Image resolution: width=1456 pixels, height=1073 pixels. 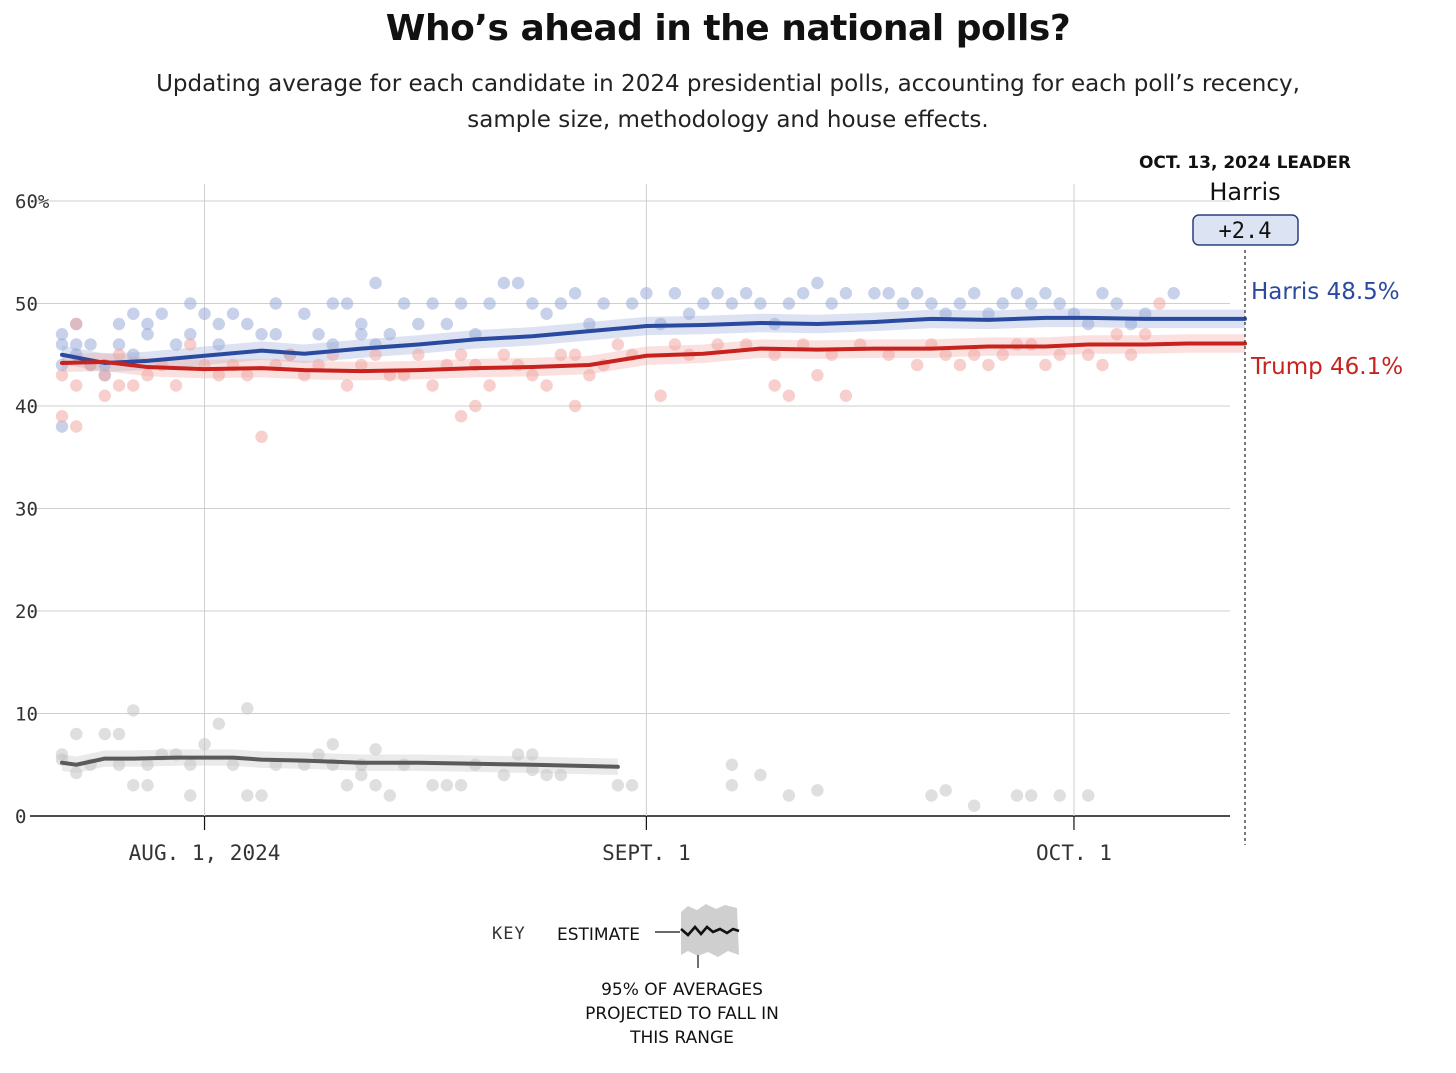 What do you see at coordinates (1326, 367) in the screenshot?
I see `trump-end-label: Trump 46.1%` at bounding box center [1326, 367].